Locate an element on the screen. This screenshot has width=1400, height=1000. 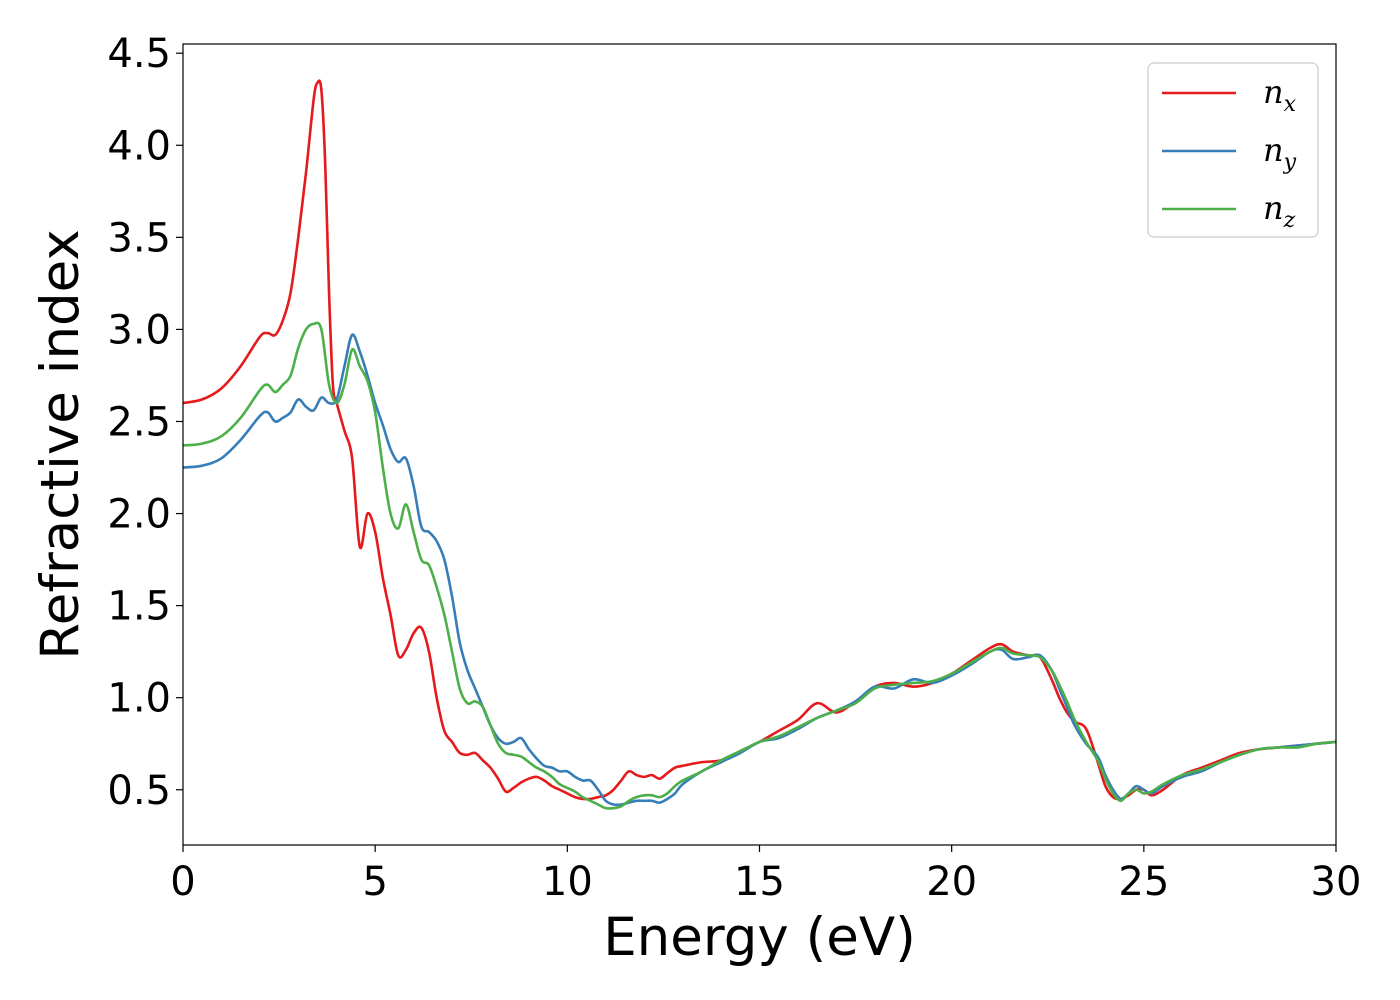
y-tick-label: 0.5 is located at coordinates (139, 791).